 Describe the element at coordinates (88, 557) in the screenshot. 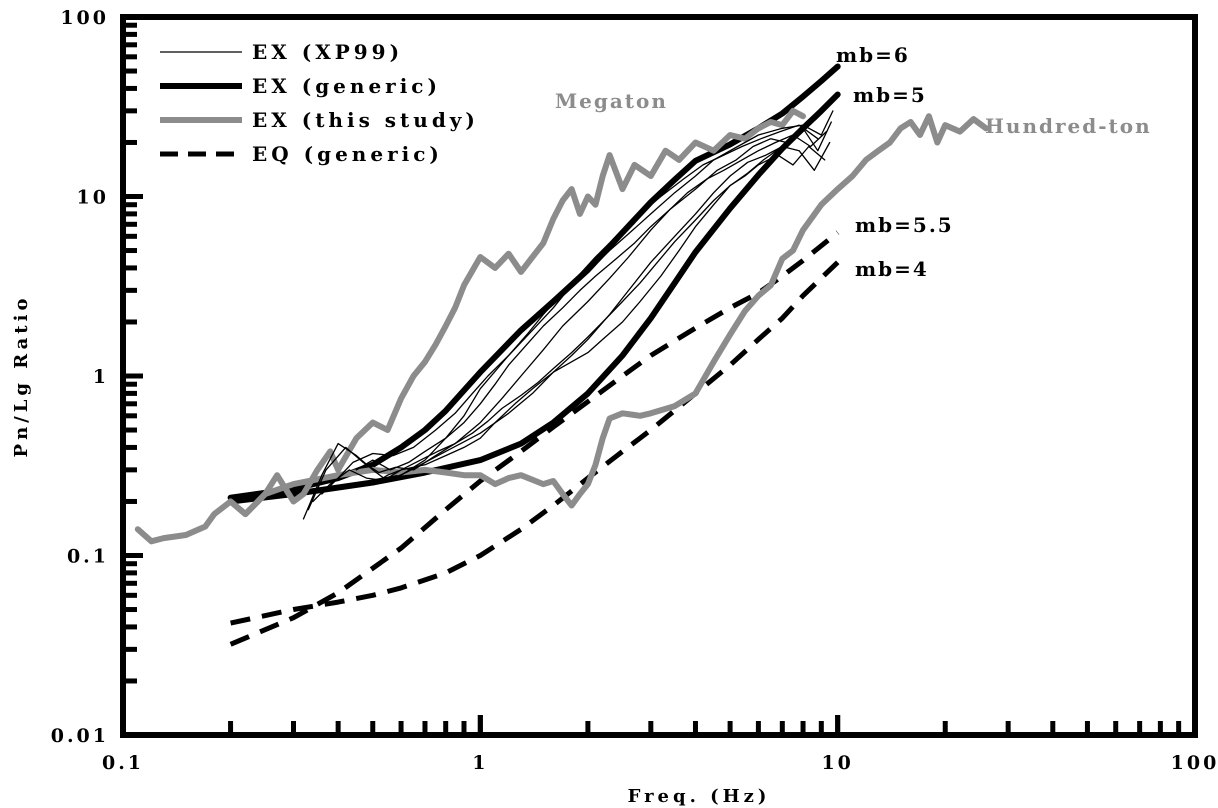

I see `y-tick-label: 0.1` at that location.